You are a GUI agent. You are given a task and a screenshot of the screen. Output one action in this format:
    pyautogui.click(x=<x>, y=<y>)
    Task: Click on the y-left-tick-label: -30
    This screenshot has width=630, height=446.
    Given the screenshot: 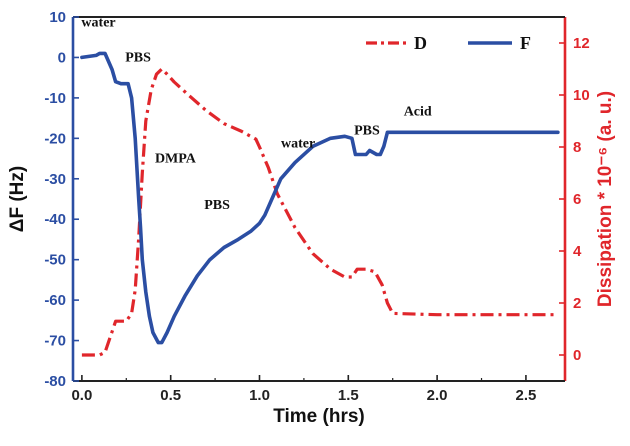 What is the action you would take?
    pyautogui.click(x=55, y=179)
    